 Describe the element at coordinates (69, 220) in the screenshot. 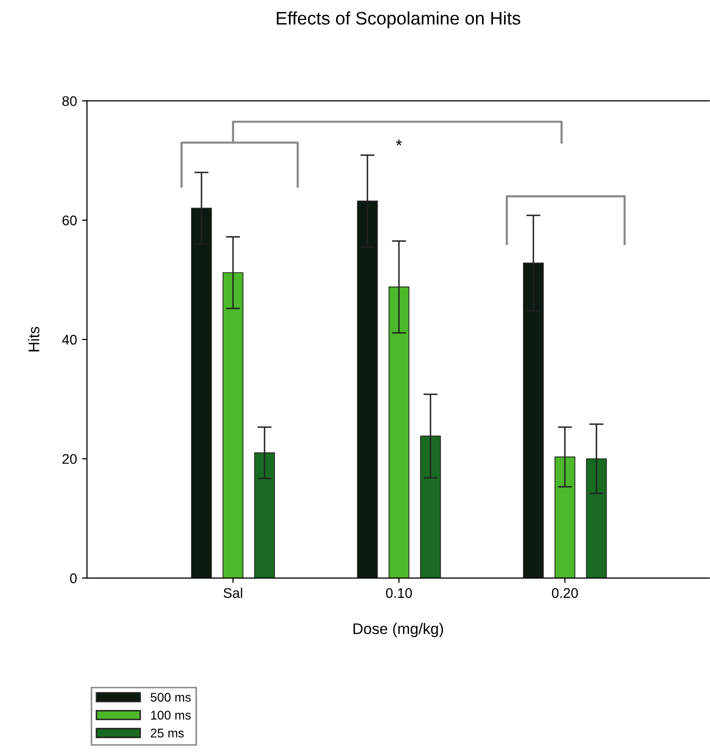

I see `y-tick-label: 60` at that location.